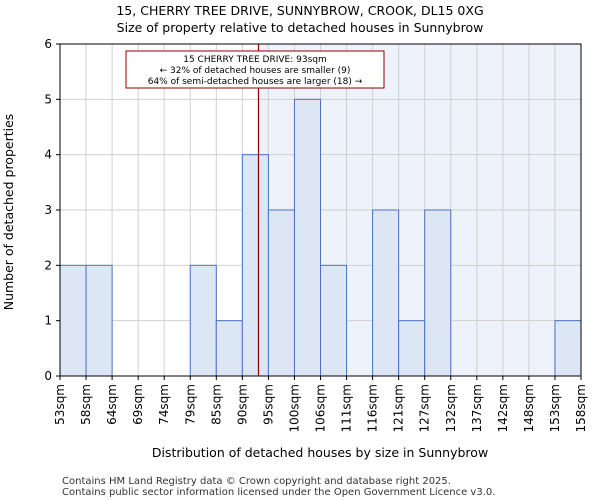 The height and width of the screenshot is (500, 600). Describe the element at coordinates (48, 210) in the screenshot. I see `y-tick-label: 3` at that location.